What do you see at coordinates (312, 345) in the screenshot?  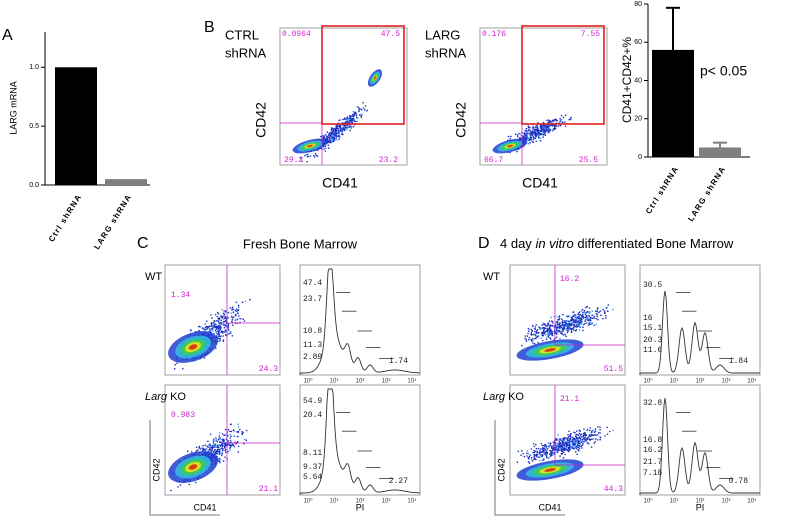 I see `histogram-gate-value: 11.3` at bounding box center [312, 345].